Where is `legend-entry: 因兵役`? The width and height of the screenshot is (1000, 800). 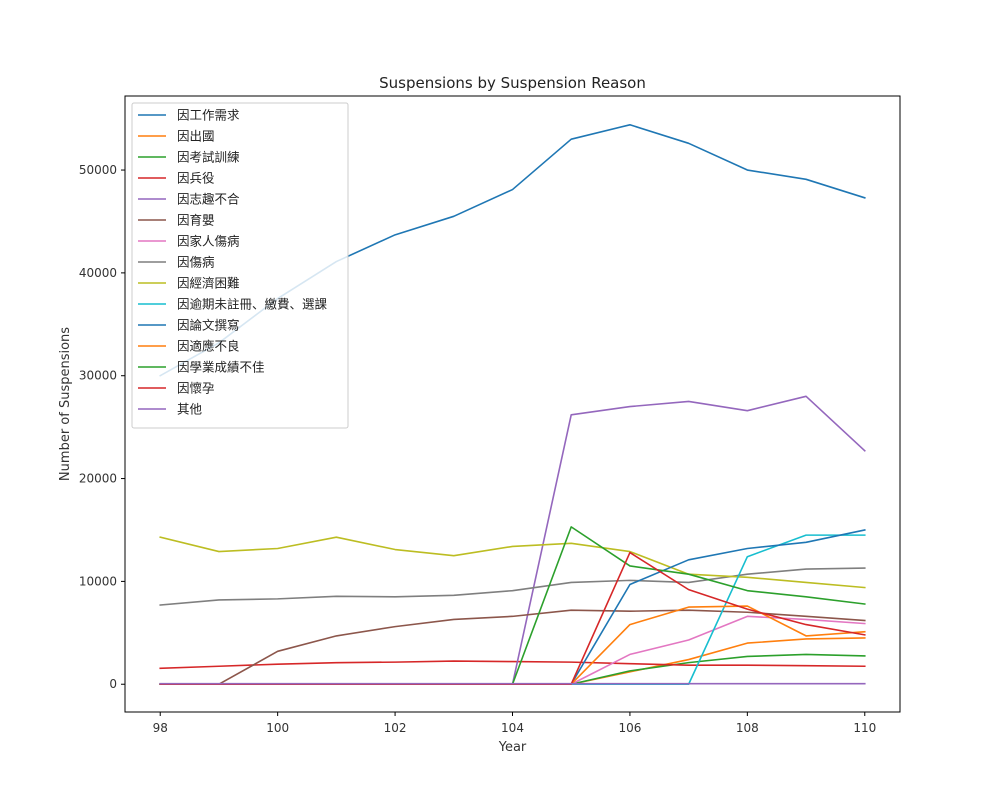
legend-entry: 因兵役 is located at coordinates (196, 178).